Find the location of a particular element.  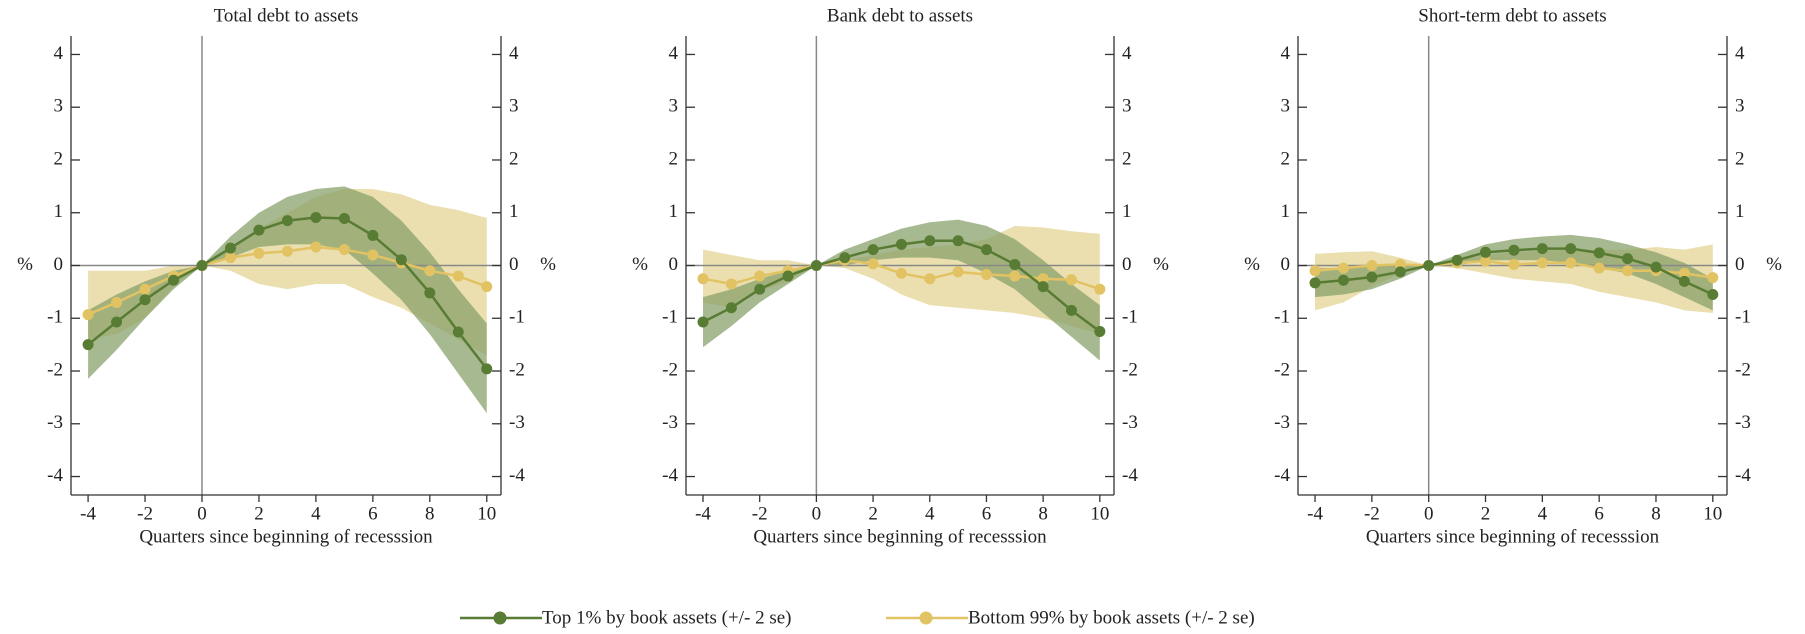

legend-label: Top 1% by book assets (+/- 2 se) is located at coordinates (667, 617).